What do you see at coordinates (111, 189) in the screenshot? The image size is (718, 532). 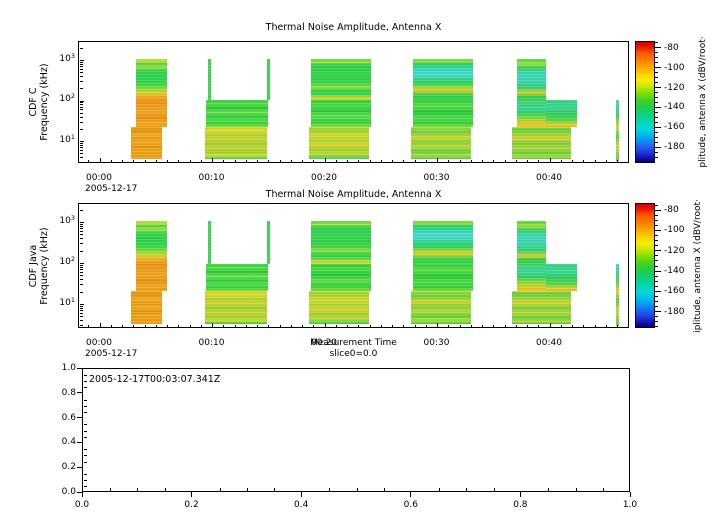 I see `x-axis-date-label: 2005-12-17` at bounding box center [111, 189].